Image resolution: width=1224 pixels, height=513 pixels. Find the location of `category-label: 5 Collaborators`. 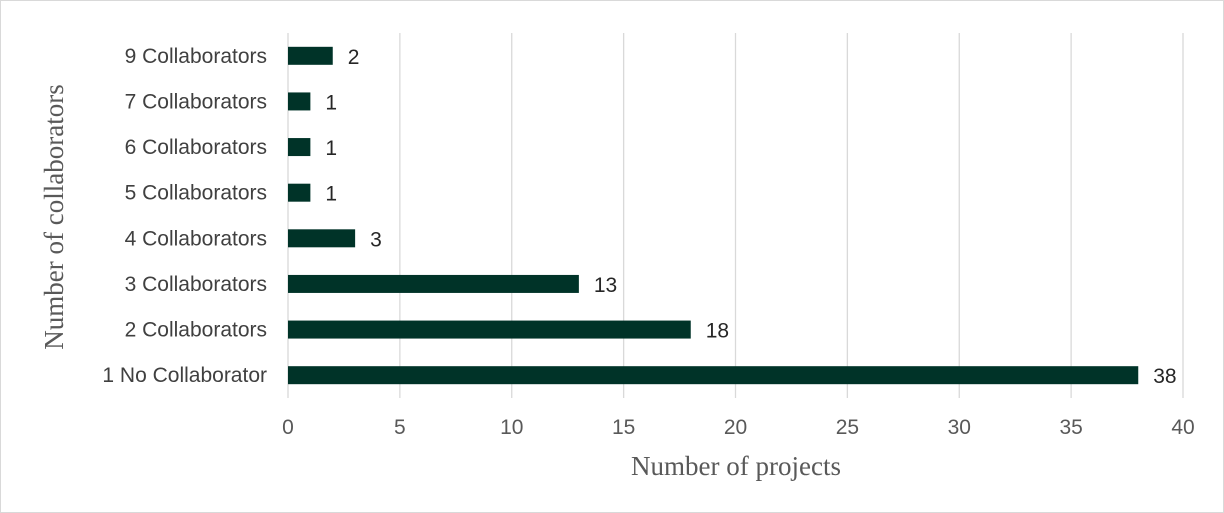

category-label: 5 Collaborators is located at coordinates (196, 193).